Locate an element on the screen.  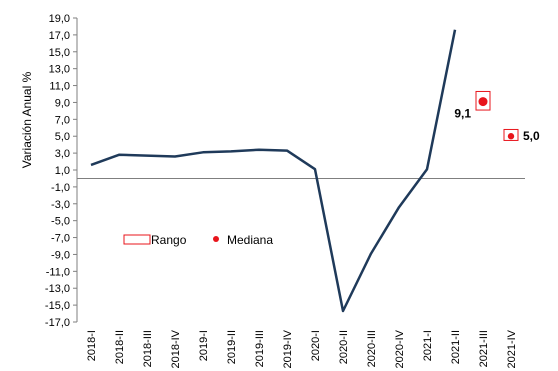
forecast-group: 9,1 5,0 is located at coordinates (497, 116).